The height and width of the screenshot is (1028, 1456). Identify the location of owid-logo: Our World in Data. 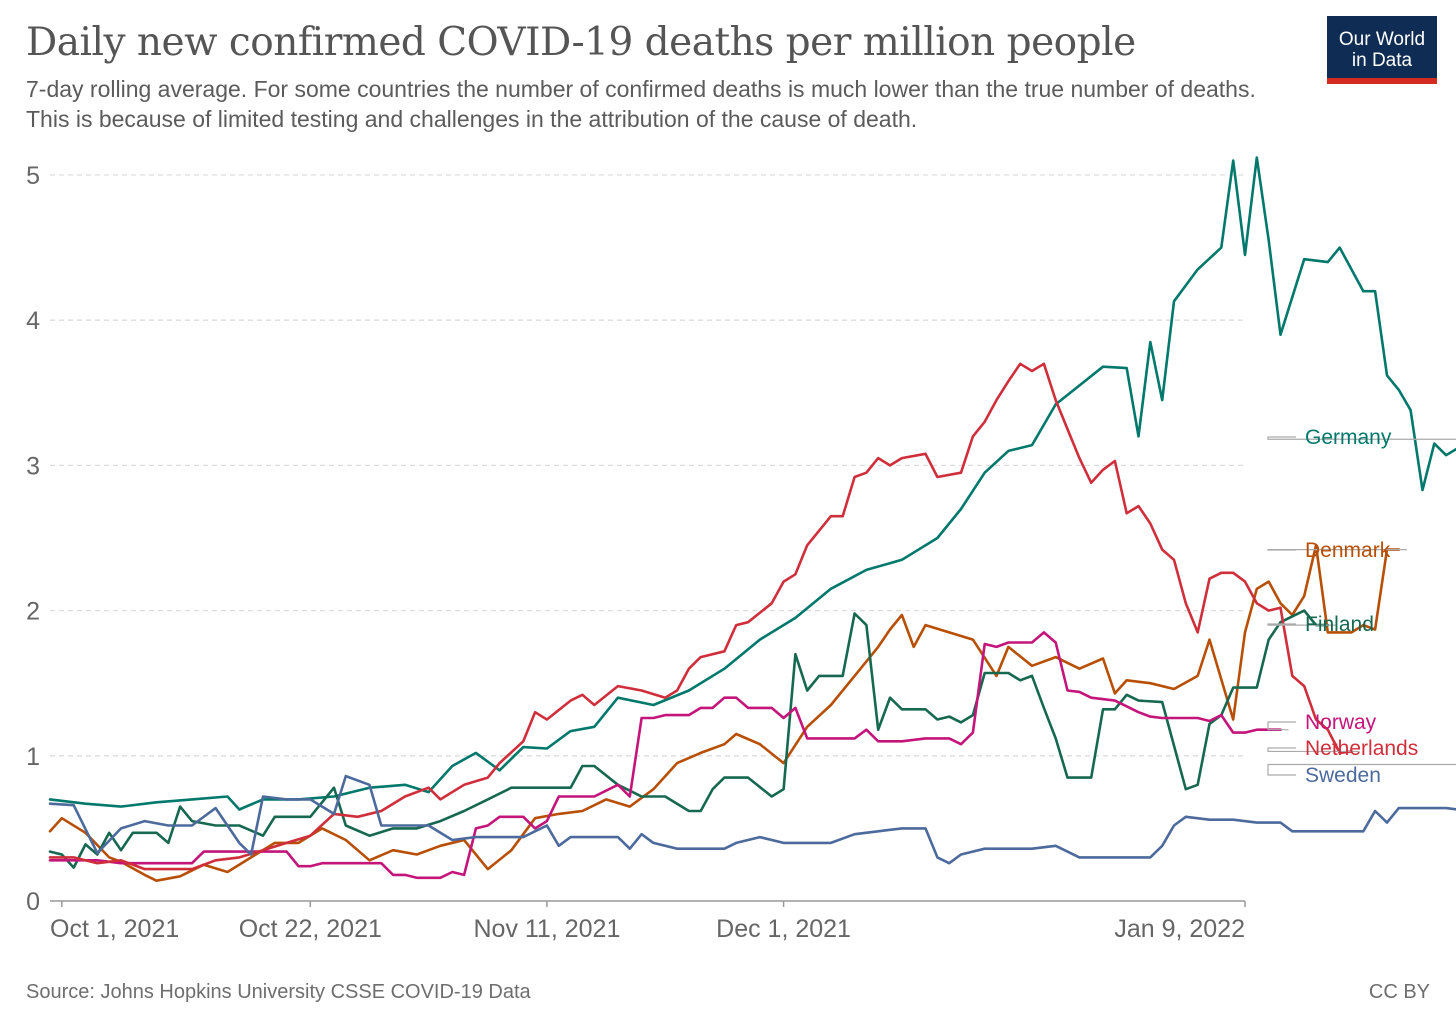
(1382, 50).